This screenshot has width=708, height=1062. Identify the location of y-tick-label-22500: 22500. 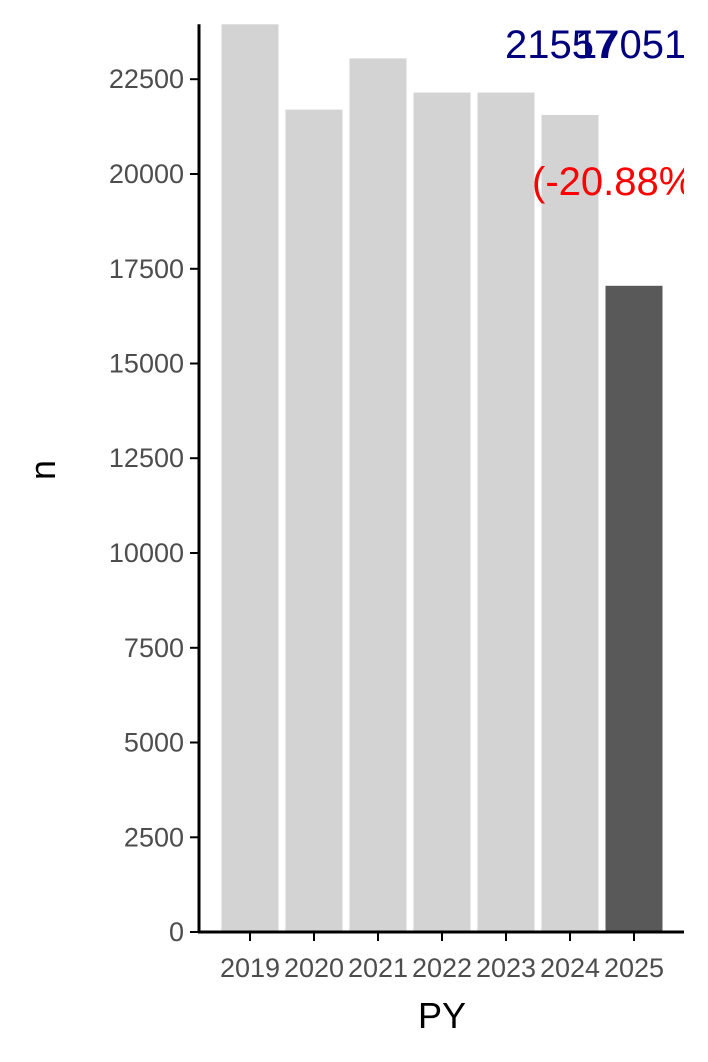
(146, 79).